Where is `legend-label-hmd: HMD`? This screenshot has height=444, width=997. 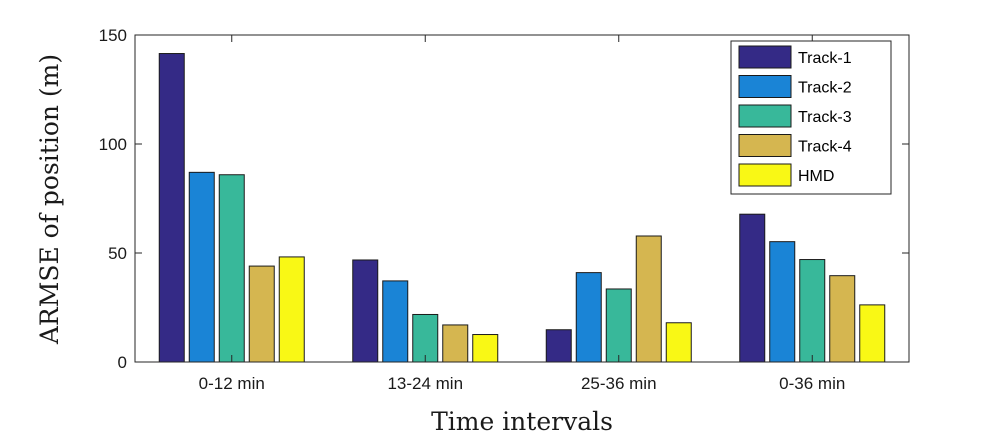
legend-label-hmd: HMD is located at coordinates (816, 176).